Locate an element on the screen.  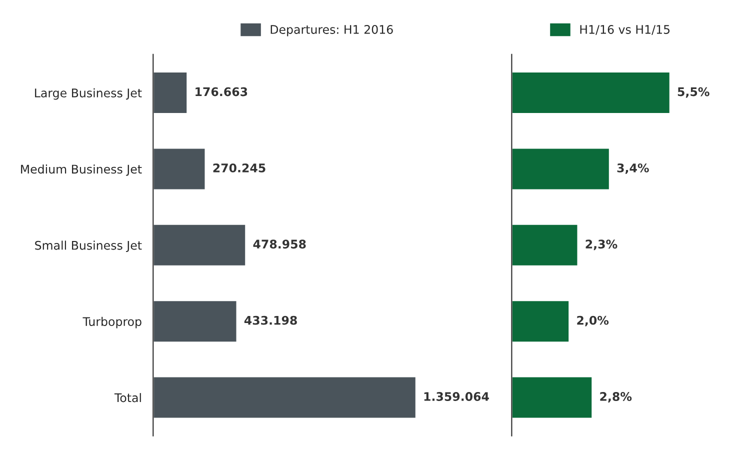
legend-label: Departures: H1 2016 is located at coordinates (331, 30).